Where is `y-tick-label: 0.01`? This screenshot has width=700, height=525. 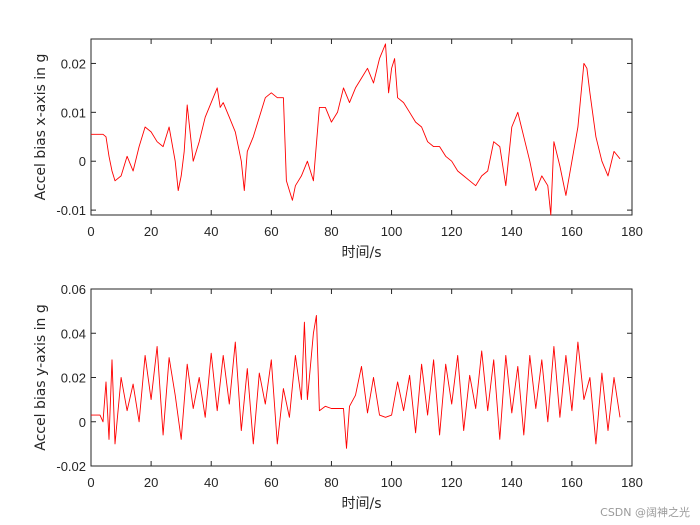 y-tick-label: 0.01 is located at coordinates (73, 112).